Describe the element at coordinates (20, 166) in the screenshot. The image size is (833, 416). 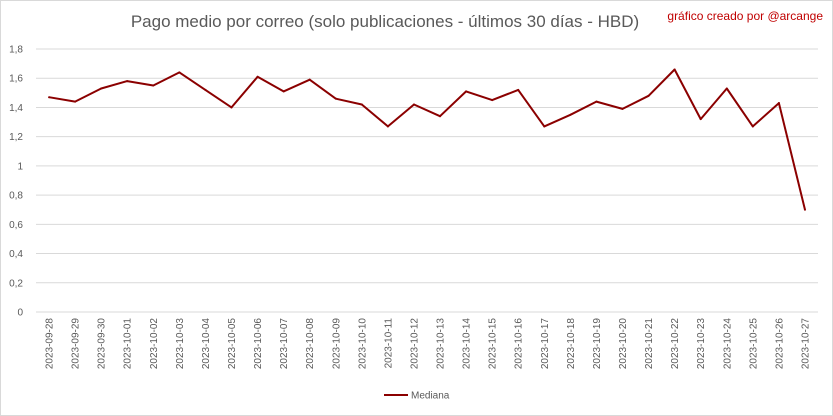
I see `y-tick-label: 1` at that location.